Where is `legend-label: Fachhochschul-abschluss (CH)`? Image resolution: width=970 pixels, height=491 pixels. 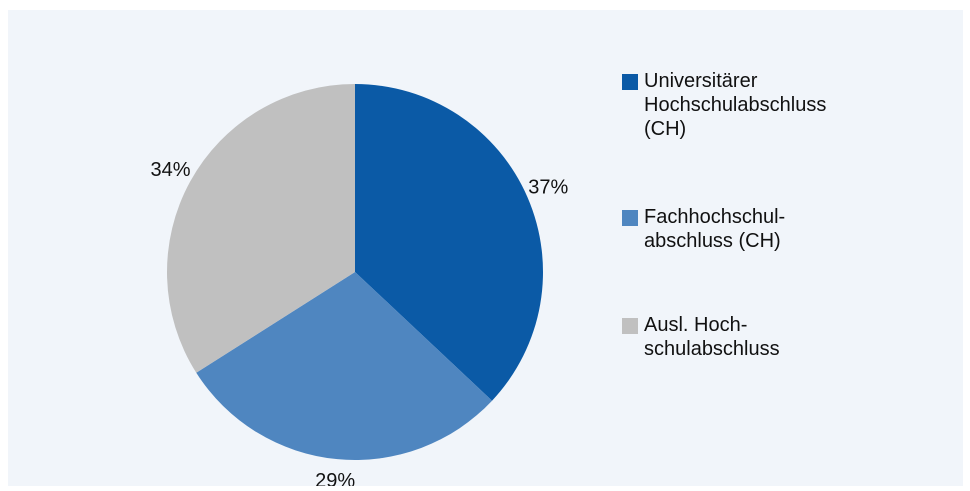 legend-label: Fachhochschul-abschluss (CH) is located at coordinates (714, 229).